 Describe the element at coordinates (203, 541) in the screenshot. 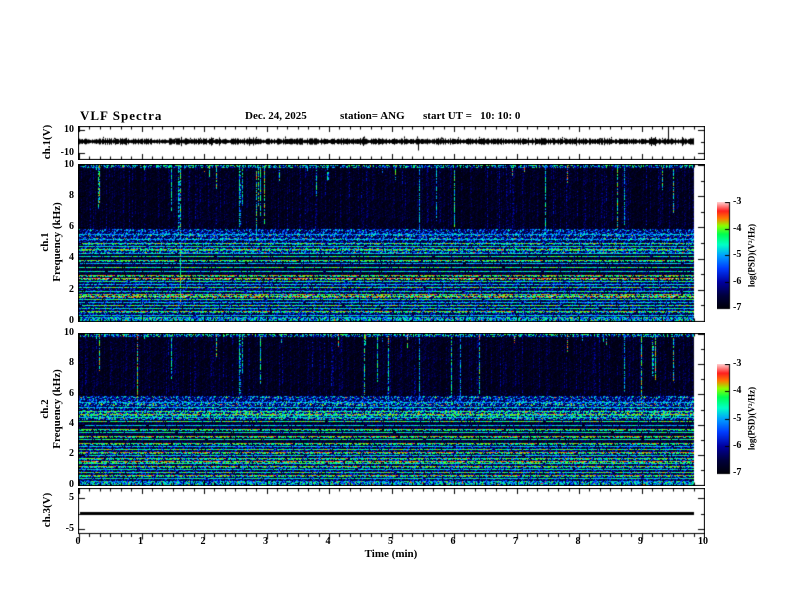

I see `x-tick-label: 2` at that location.